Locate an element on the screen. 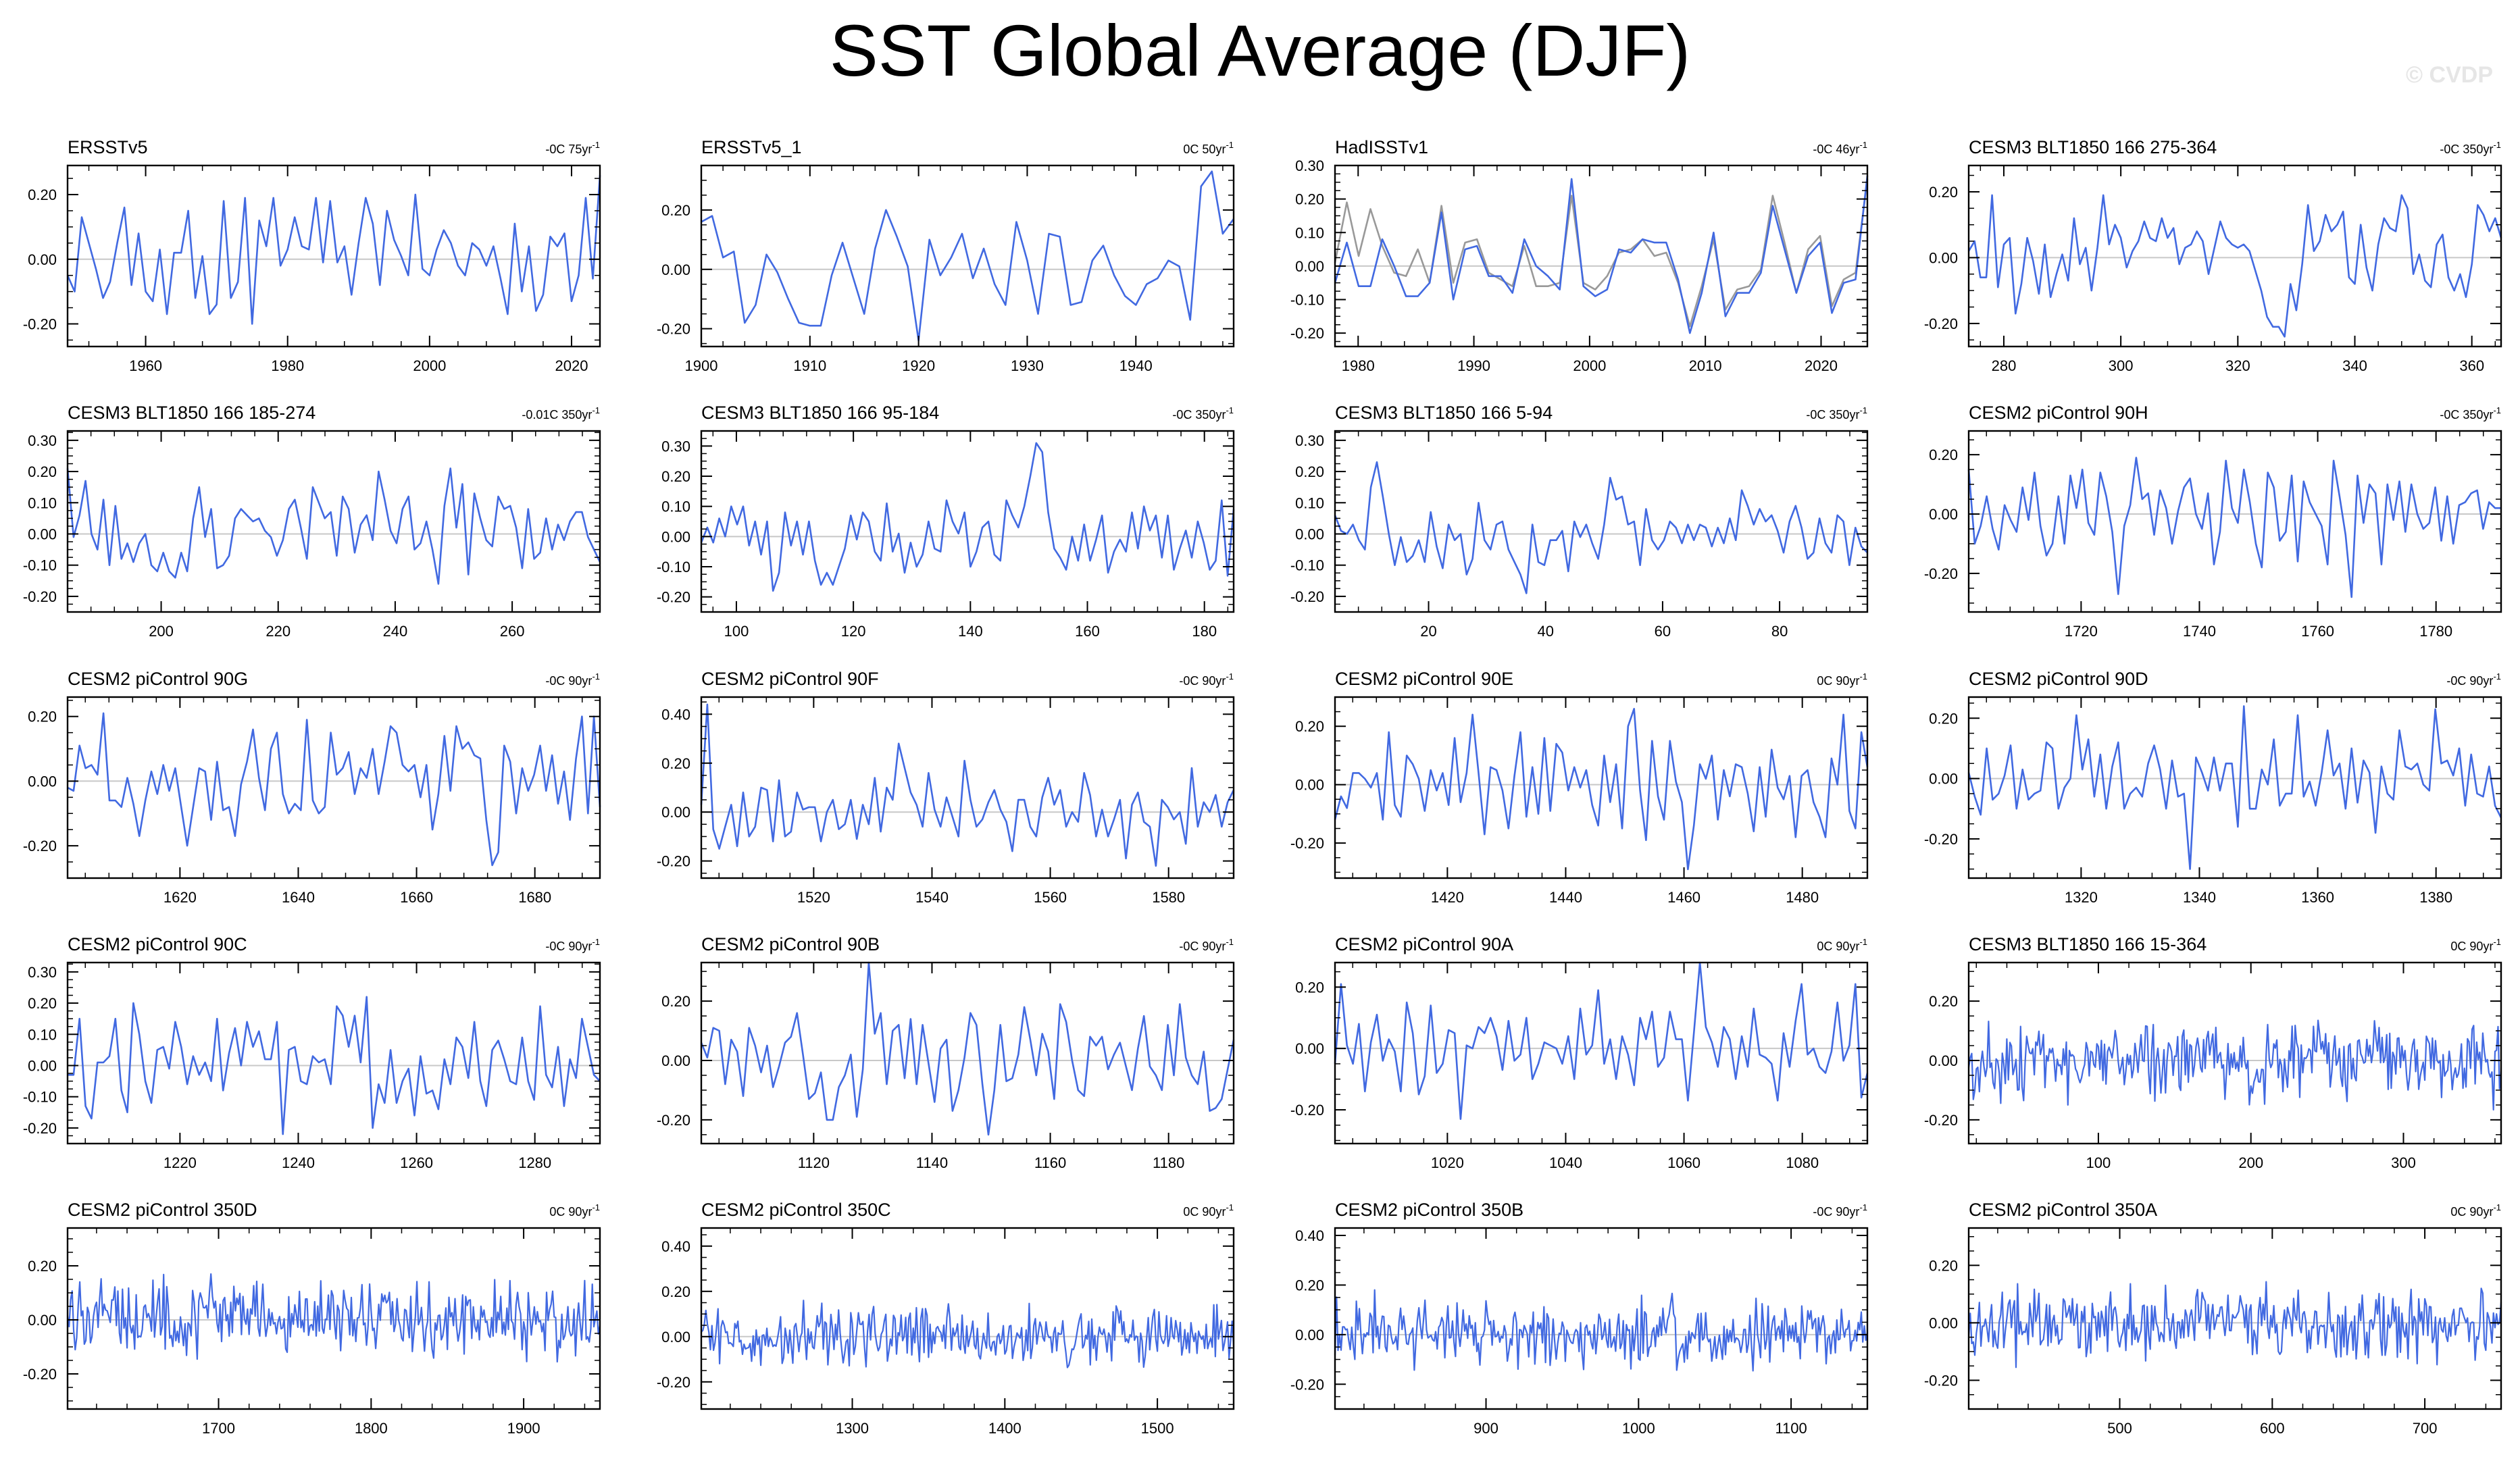 Image resolution: width=2520 pixels, height=1484 pixels. x-tick-label: 1780 is located at coordinates (2435, 631).